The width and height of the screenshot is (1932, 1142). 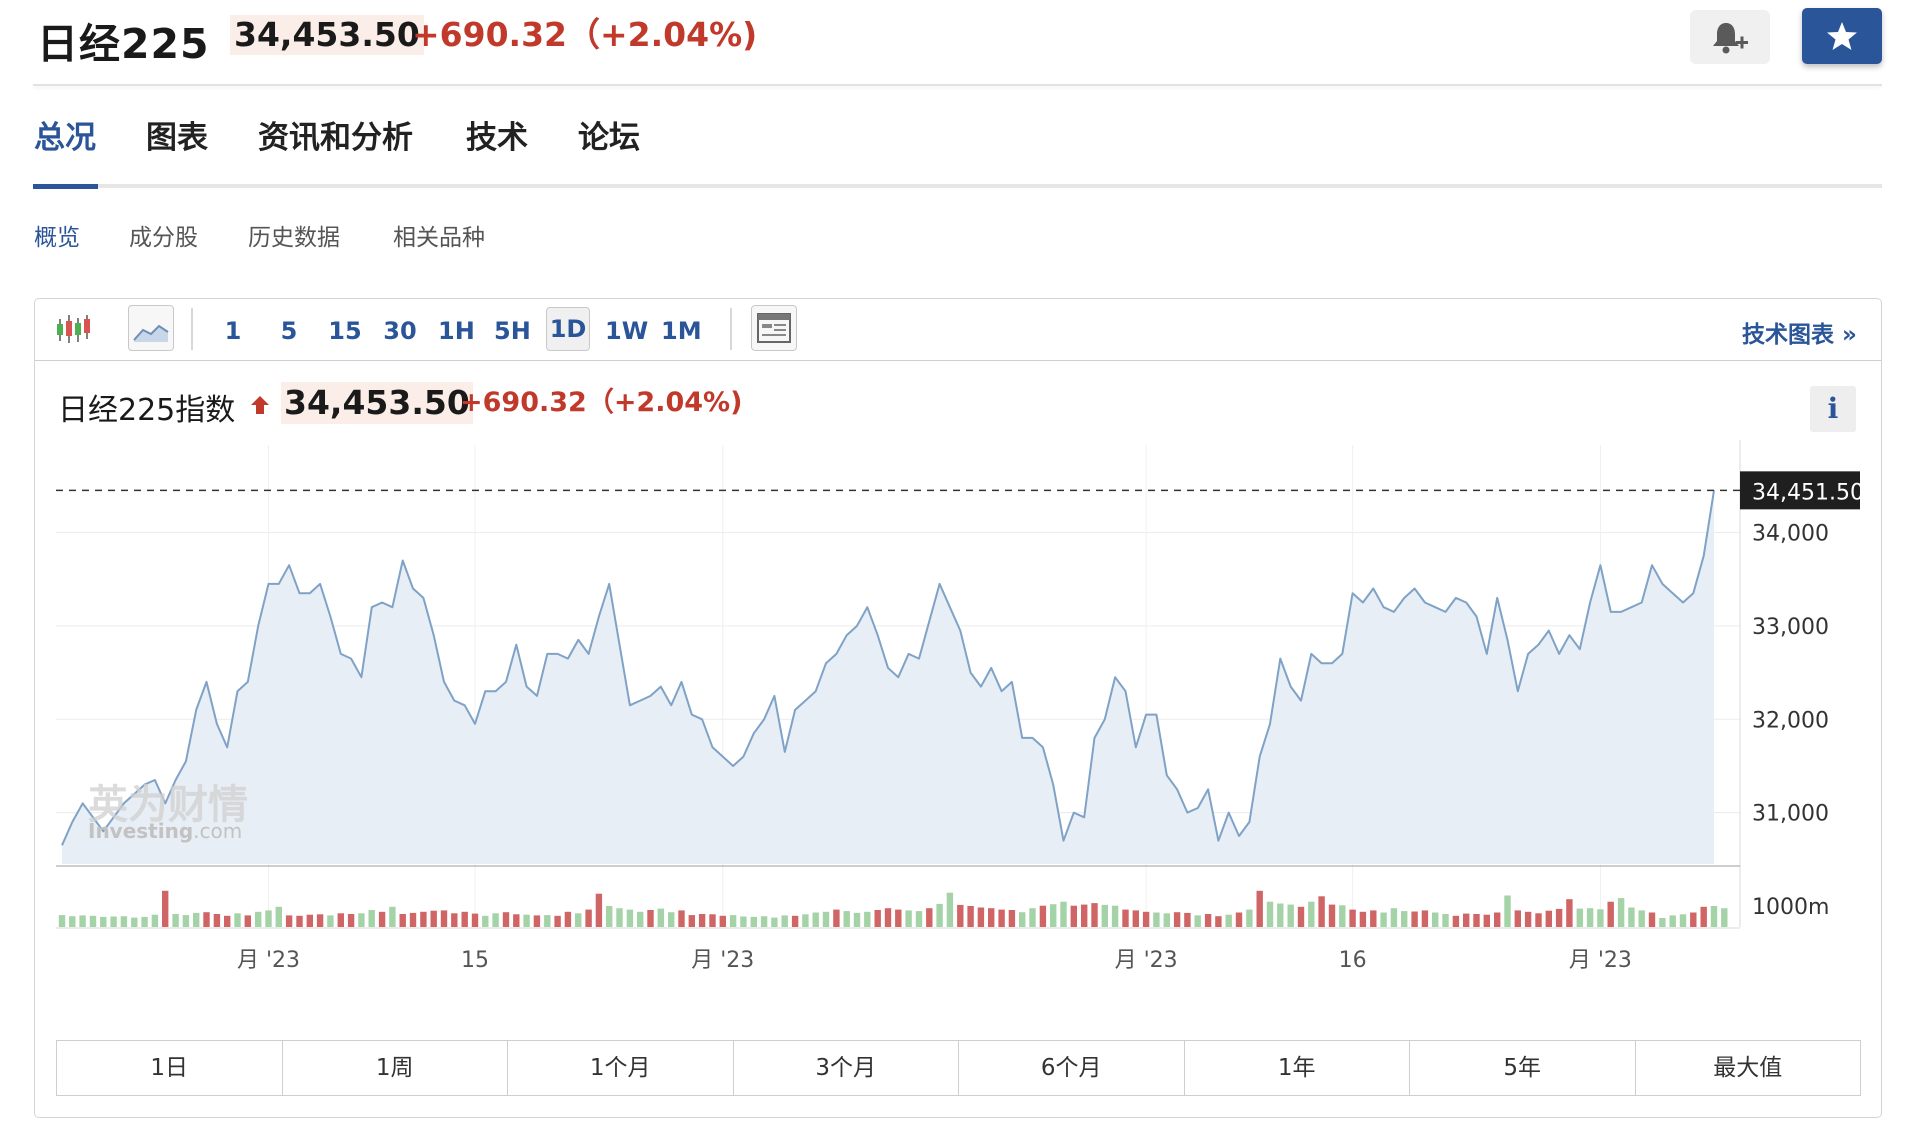 What do you see at coordinates (163, 238) in the screenshot?
I see `subtab-components: 成分股` at bounding box center [163, 238].